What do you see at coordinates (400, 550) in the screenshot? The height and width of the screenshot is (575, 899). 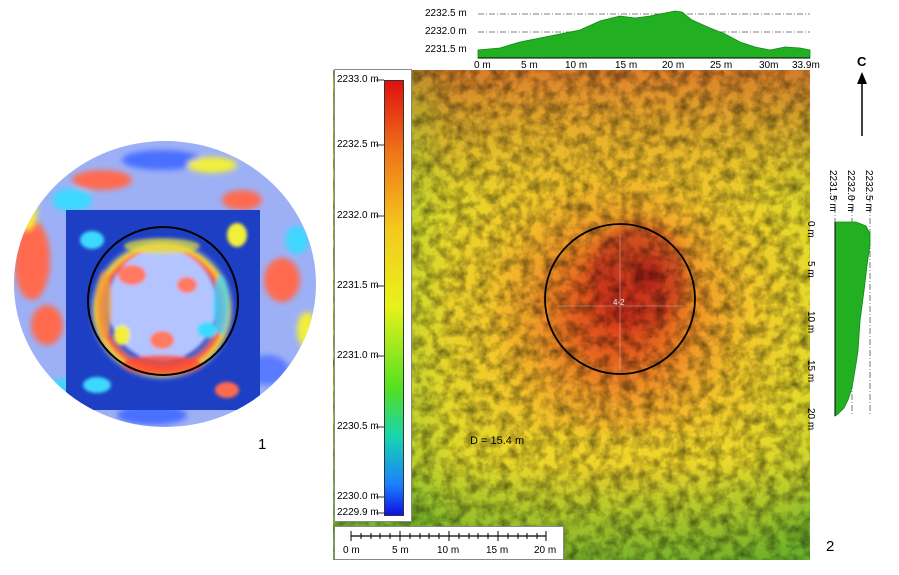 I see `scale-tick-1: 5 m` at bounding box center [400, 550].